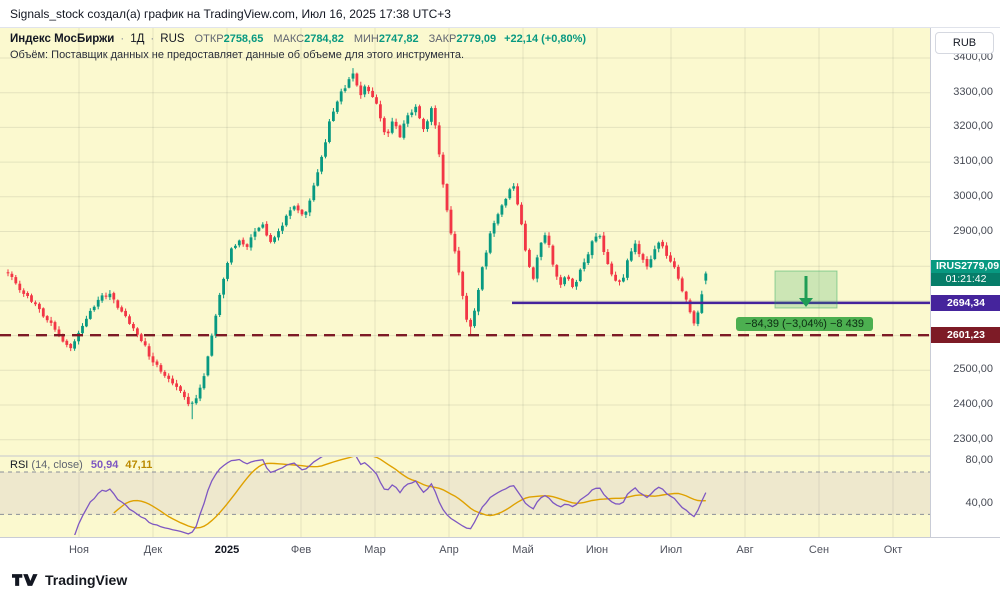 The width and height of the screenshot is (1000, 596). I want to click on close-value: 2779,09, so click(476, 39).